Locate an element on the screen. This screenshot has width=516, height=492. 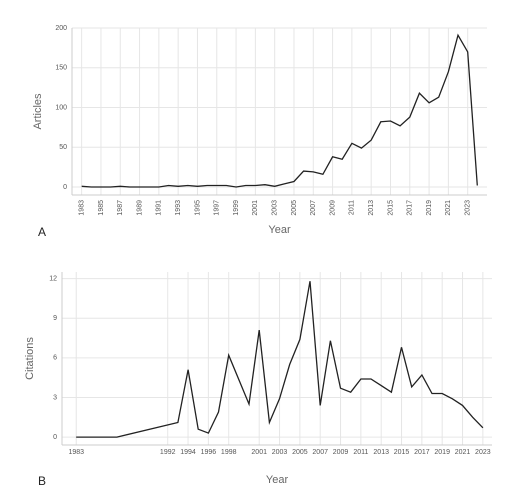
x-tick-label: 1999 is located at coordinates (236, 208).